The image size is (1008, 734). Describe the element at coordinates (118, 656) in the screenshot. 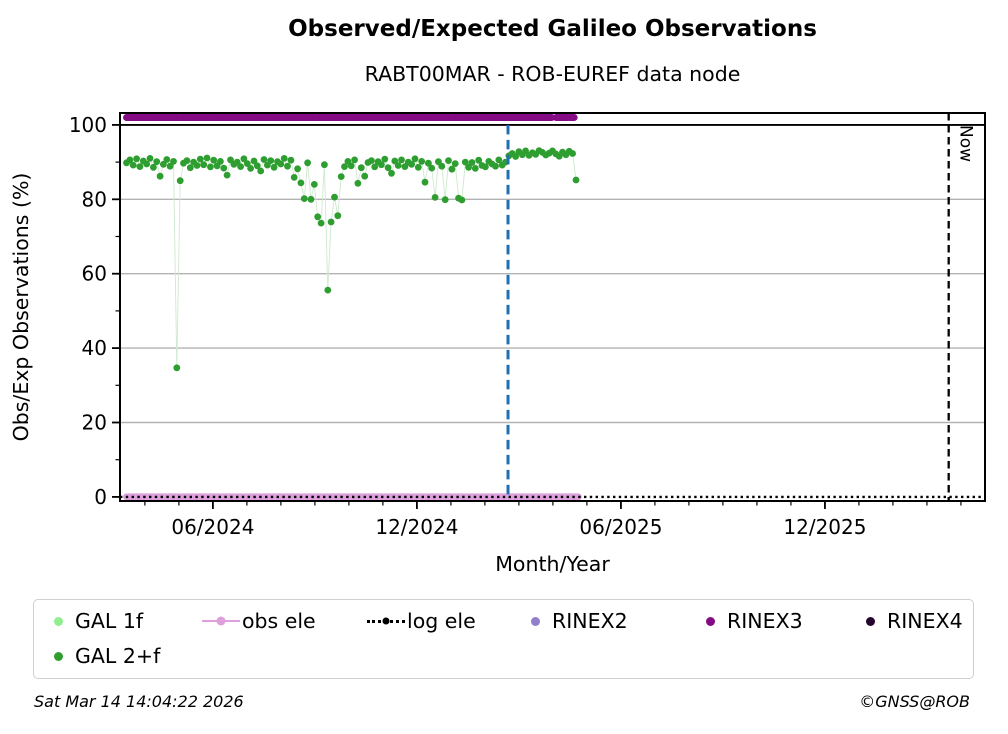

I see `legend-label-gal-2f: GAL 2+f` at that location.